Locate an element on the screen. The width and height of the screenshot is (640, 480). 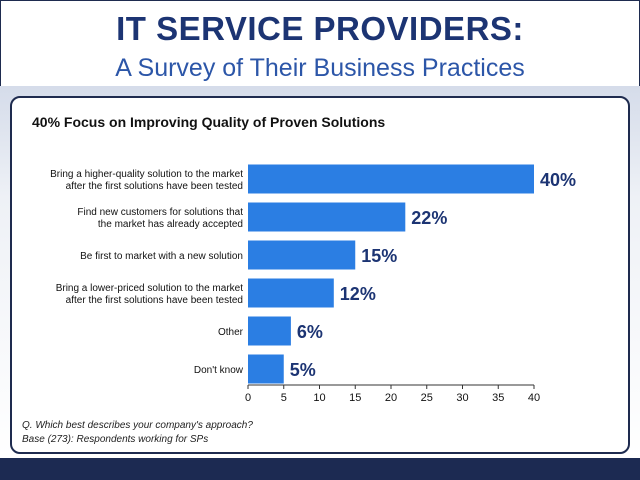
category-label: Other is located at coordinates (231, 332).